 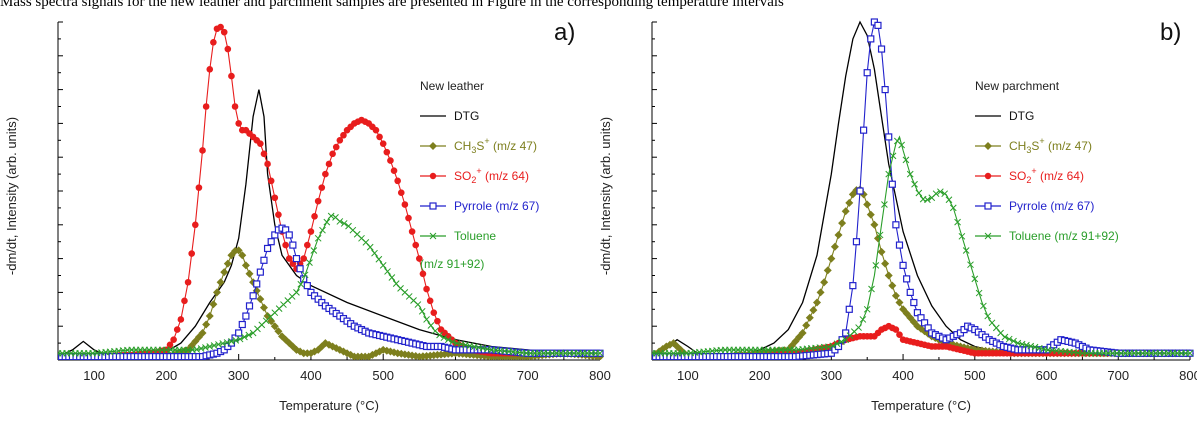 I want to click on x-tick-label: 400, so click(x=311, y=375).